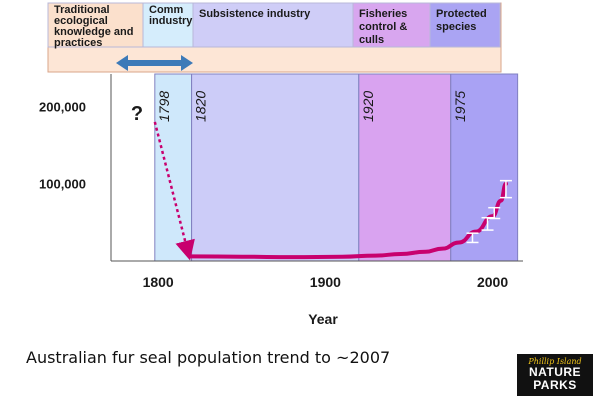 The height and width of the screenshot is (400, 600). Describe the element at coordinates (187, 63) in the screenshot. I see `transition-arrow-right-head` at that location.